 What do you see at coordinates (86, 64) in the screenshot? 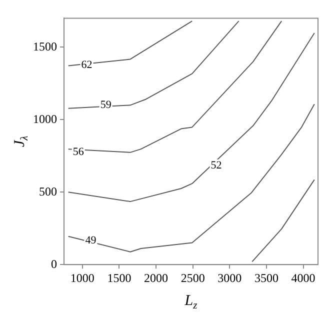
I see `annotation: 62` at bounding box center [86, 64].